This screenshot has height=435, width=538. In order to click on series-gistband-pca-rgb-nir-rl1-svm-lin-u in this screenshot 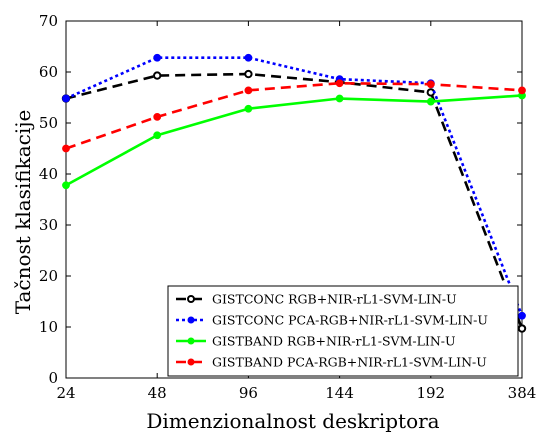, I will do `click(294, 116)`.